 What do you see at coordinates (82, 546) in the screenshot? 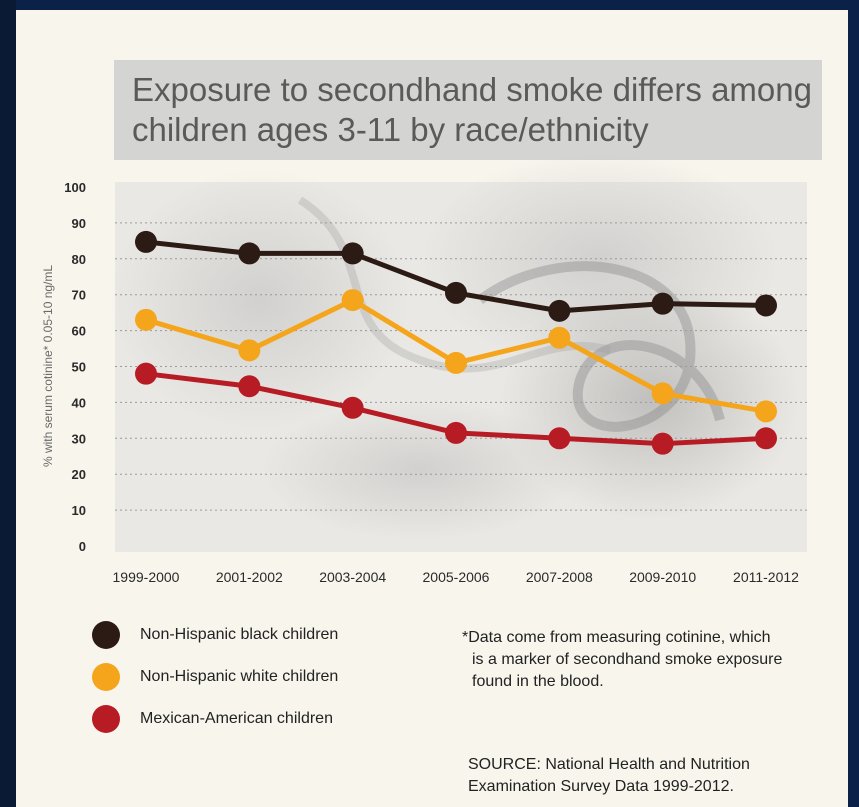
I see `y-tick-label: 0` at bounding box center [82, 546].